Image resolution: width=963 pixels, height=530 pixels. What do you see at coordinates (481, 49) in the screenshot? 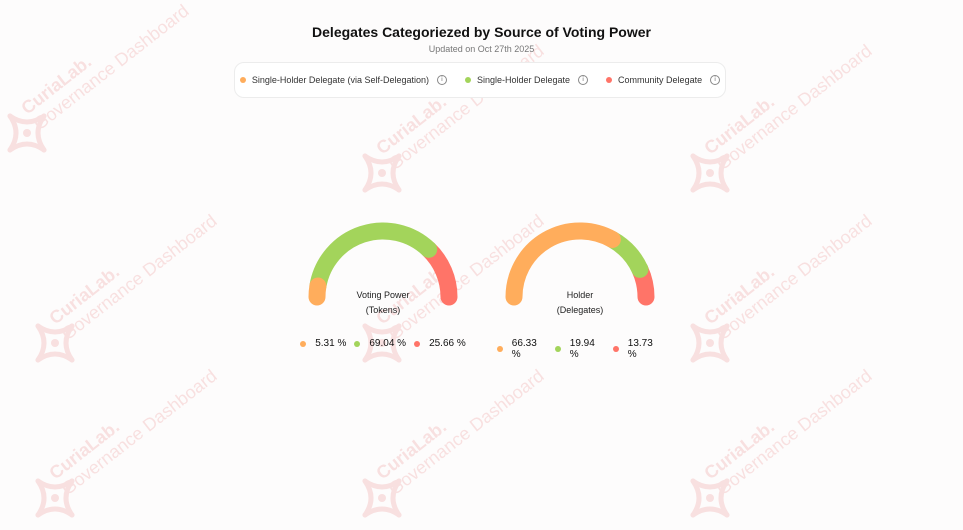
I see `chart-subtitle: Updated on Oct 27th 2025` at bounding box center [481, 49].